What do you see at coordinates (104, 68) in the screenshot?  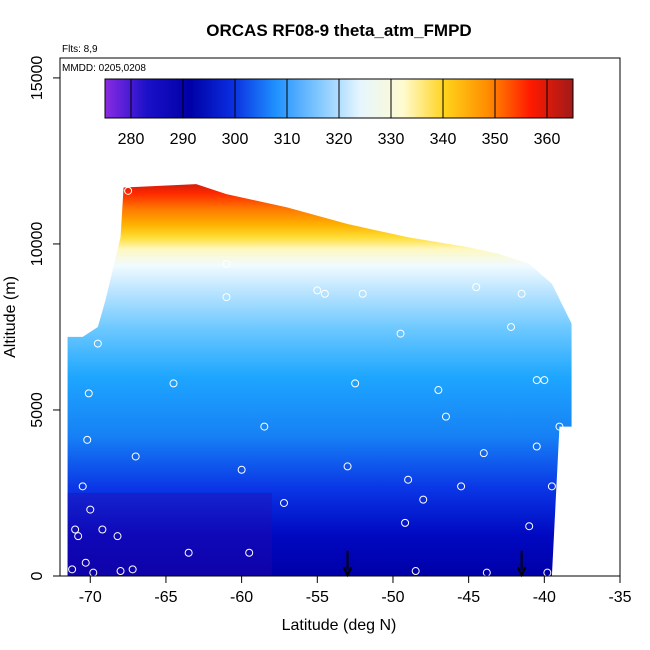 I see `mmdd-note: MMDD: 0205,0208` at bounding box center [104, 68].